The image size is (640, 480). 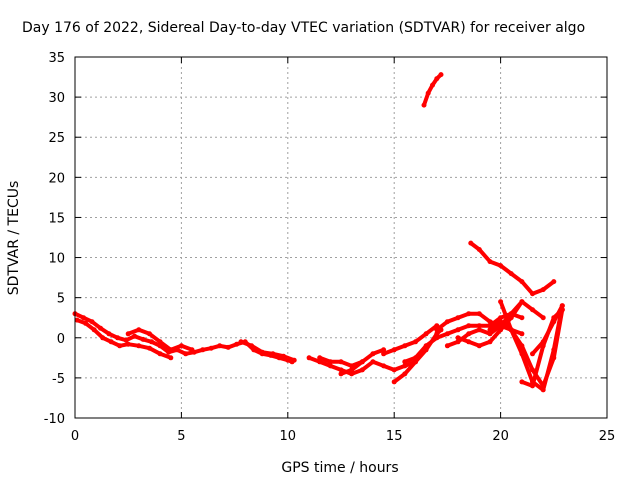 I want to click on y-tick-label: 15, so click(x=56, y=218).